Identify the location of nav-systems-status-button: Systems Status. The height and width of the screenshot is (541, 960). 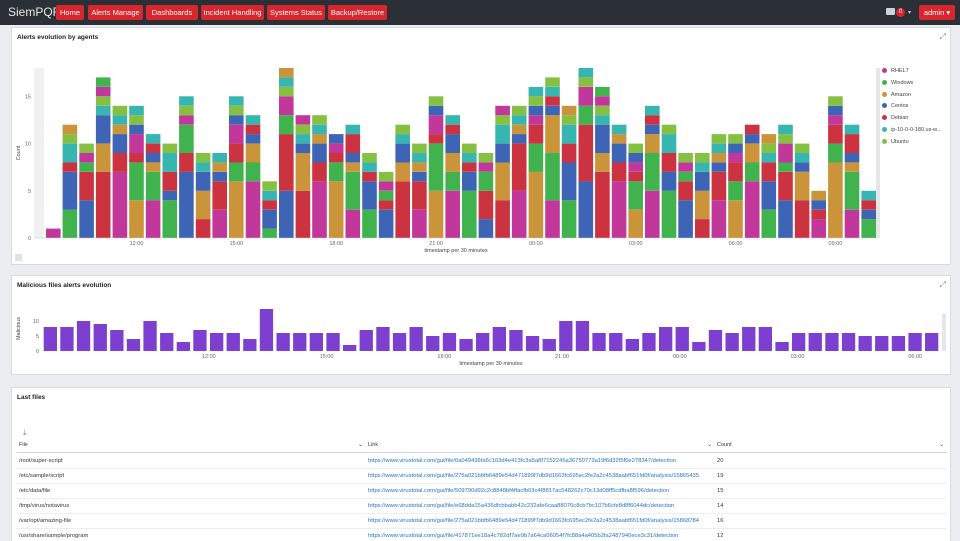
(296, 12).